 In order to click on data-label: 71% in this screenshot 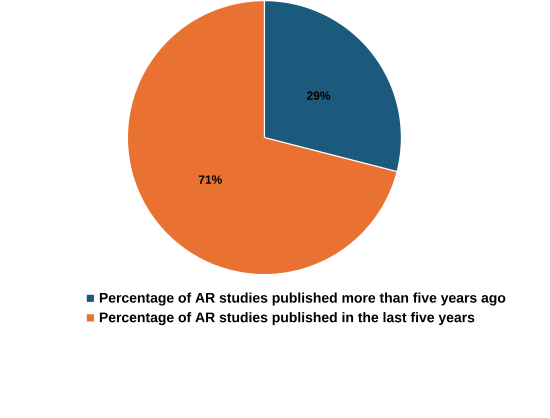, I will do `click(210, 179)`.